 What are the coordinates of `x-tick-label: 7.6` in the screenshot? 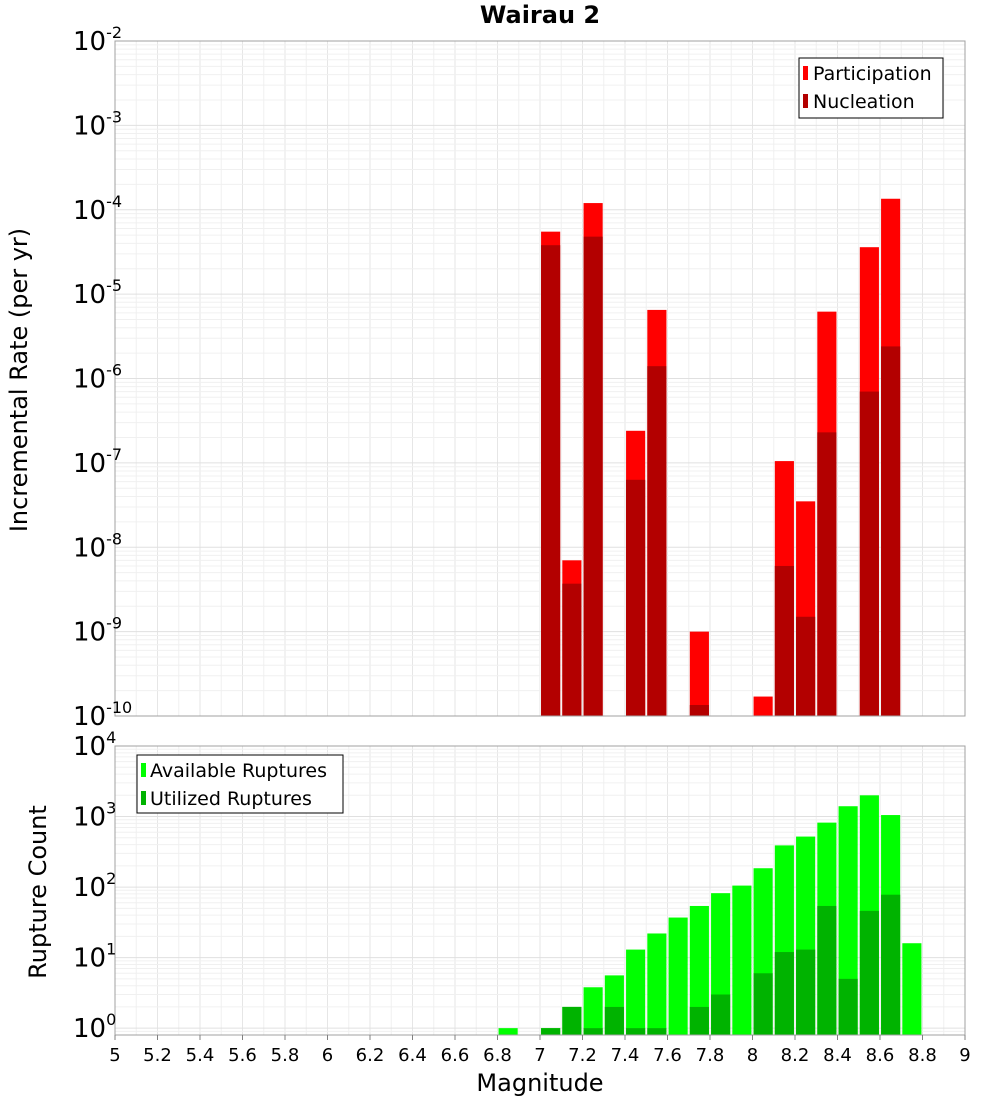 It's located at (667, 1055).